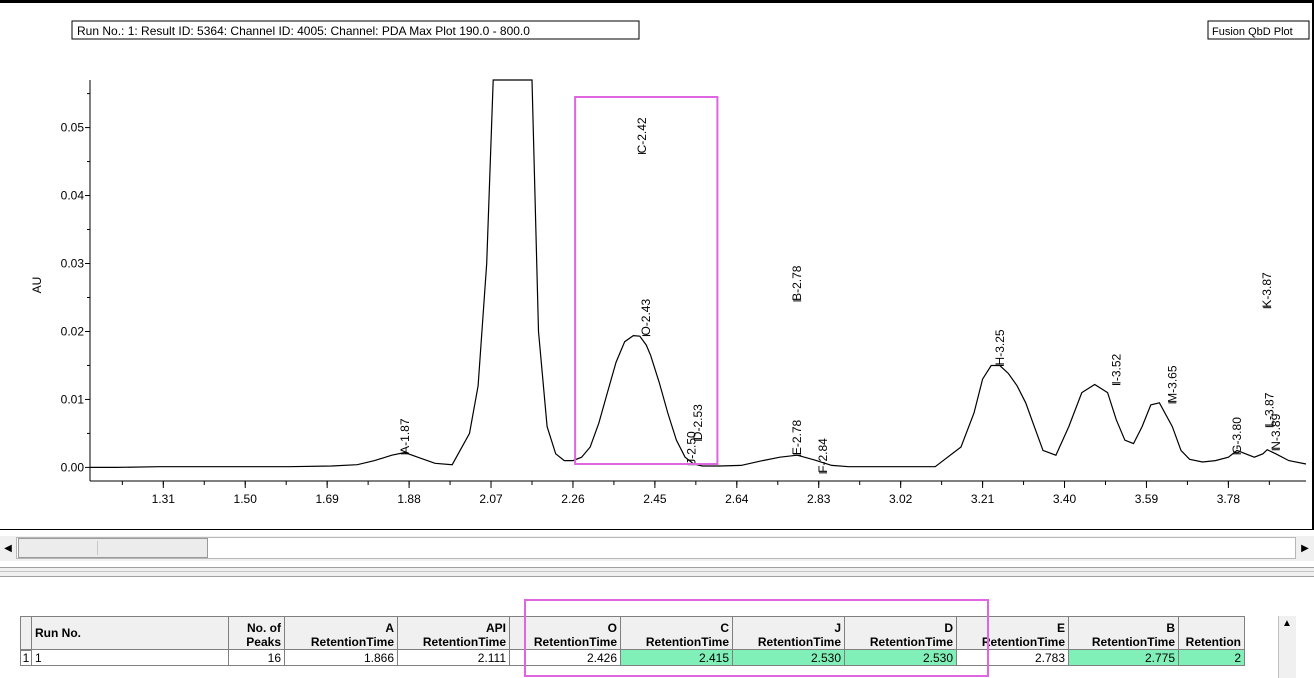 The height and width of the screenshot is (678, 1314). I want to click on col-header-c: C RetentionTime, so click(676, 633).